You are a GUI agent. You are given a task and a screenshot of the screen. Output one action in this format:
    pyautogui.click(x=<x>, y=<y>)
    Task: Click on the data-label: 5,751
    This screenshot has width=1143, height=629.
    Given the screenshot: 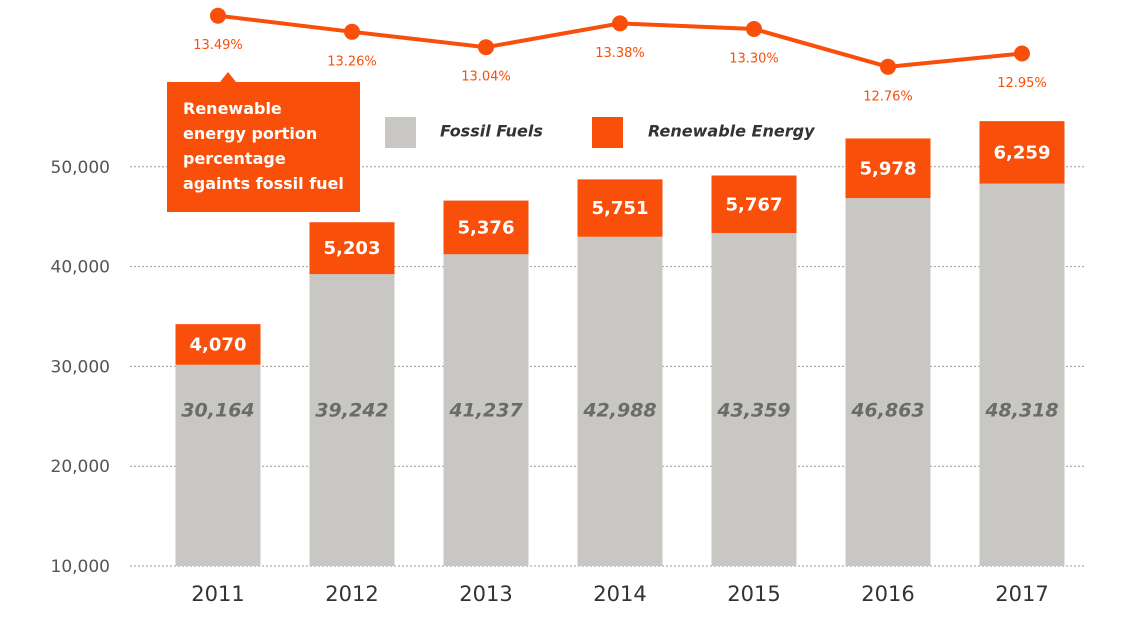 What is the action you would take?
    pyautogui.click(x=620, y=208)
    